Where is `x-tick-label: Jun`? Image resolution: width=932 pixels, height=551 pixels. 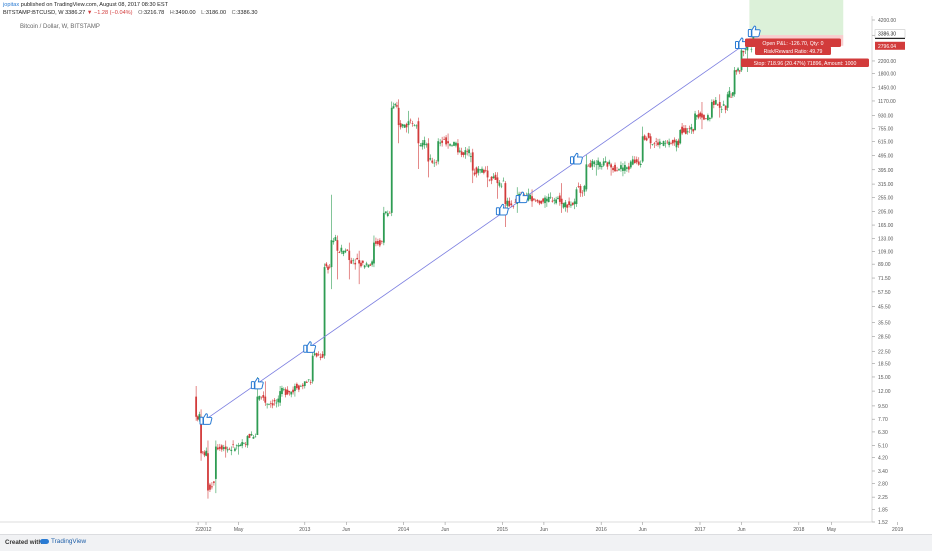 x-tick-label: Jun is located at coordinates (741, 530).